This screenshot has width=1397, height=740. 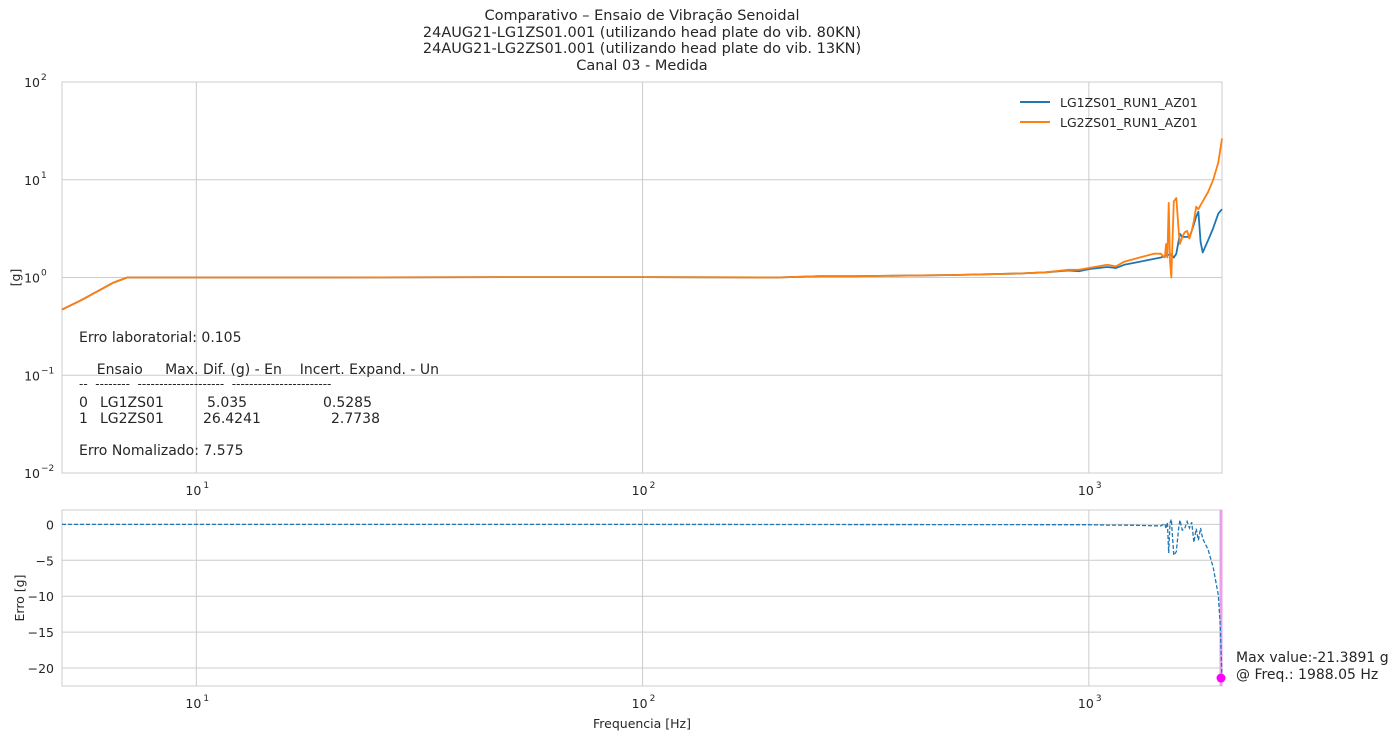 I want to click on top-xtick-label-1: 10, so click(x=640, y=490).